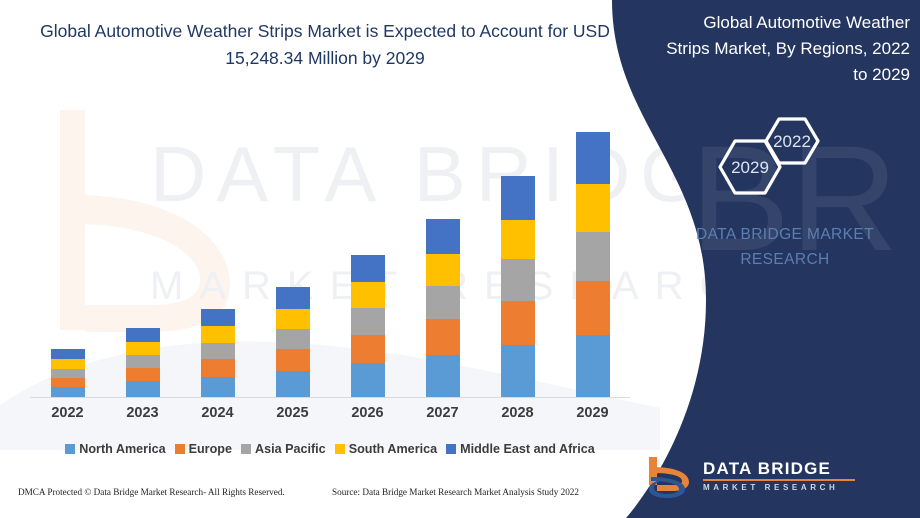 The width and height of the screenshot is (920, 518). What do you see at coordinates (122, 449) in the screenshot?
I see `legend-label: North America` at bounding box center [122, 449].